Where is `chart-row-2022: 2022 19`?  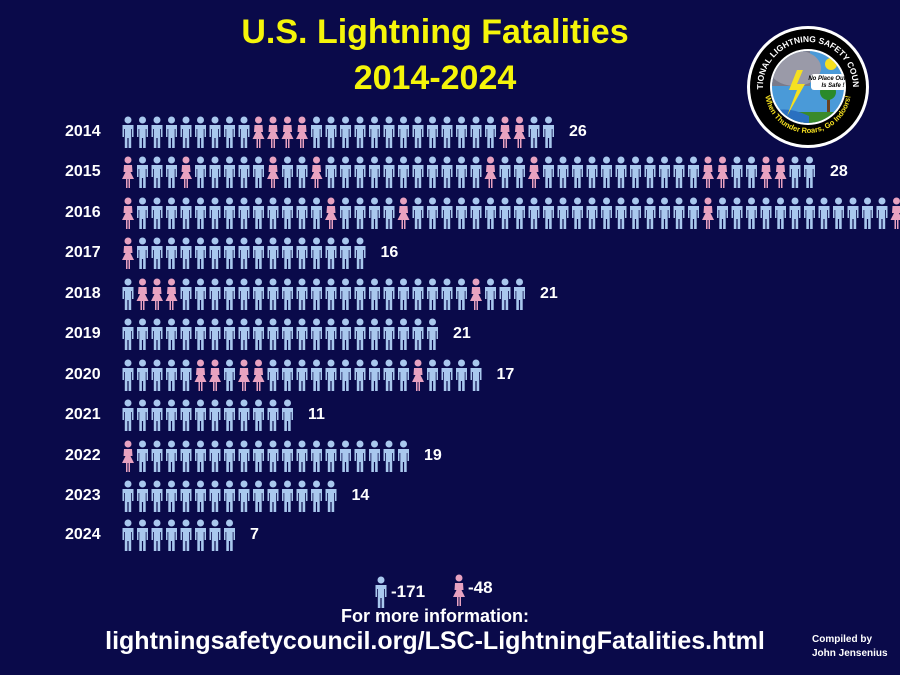 chart-row-2022: 2022 19 is located at coordinates (253, 456).